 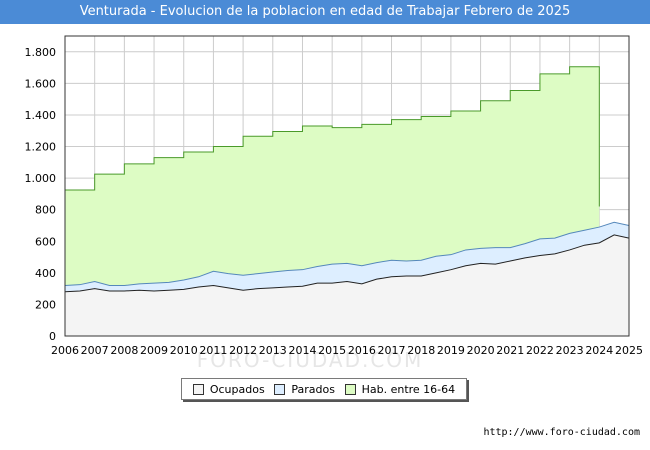 What do you see at coordinates (408, 389) in the screenshot?
I see `legend-label-hab: Hab. entre 16-64` at bounding box center [408, 389].